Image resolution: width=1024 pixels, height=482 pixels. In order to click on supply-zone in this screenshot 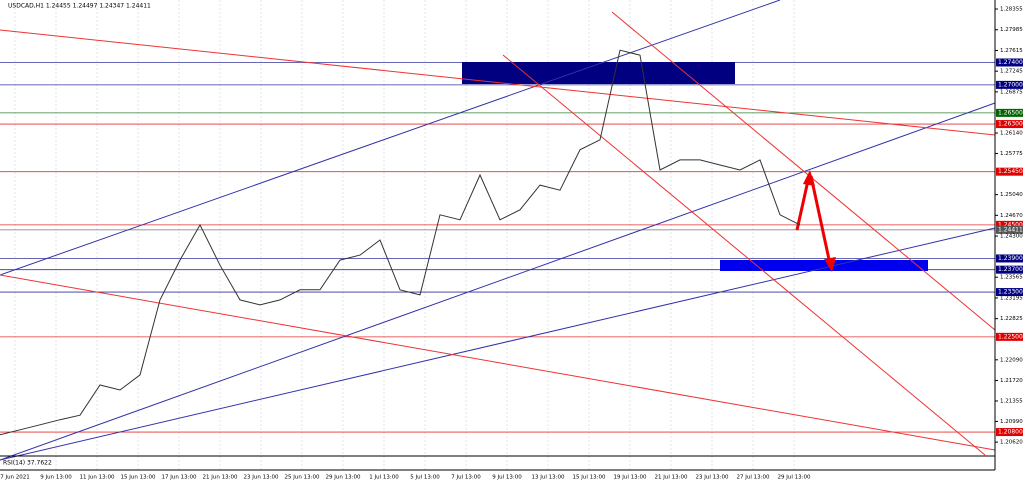, I will do `click(598, 73)`.